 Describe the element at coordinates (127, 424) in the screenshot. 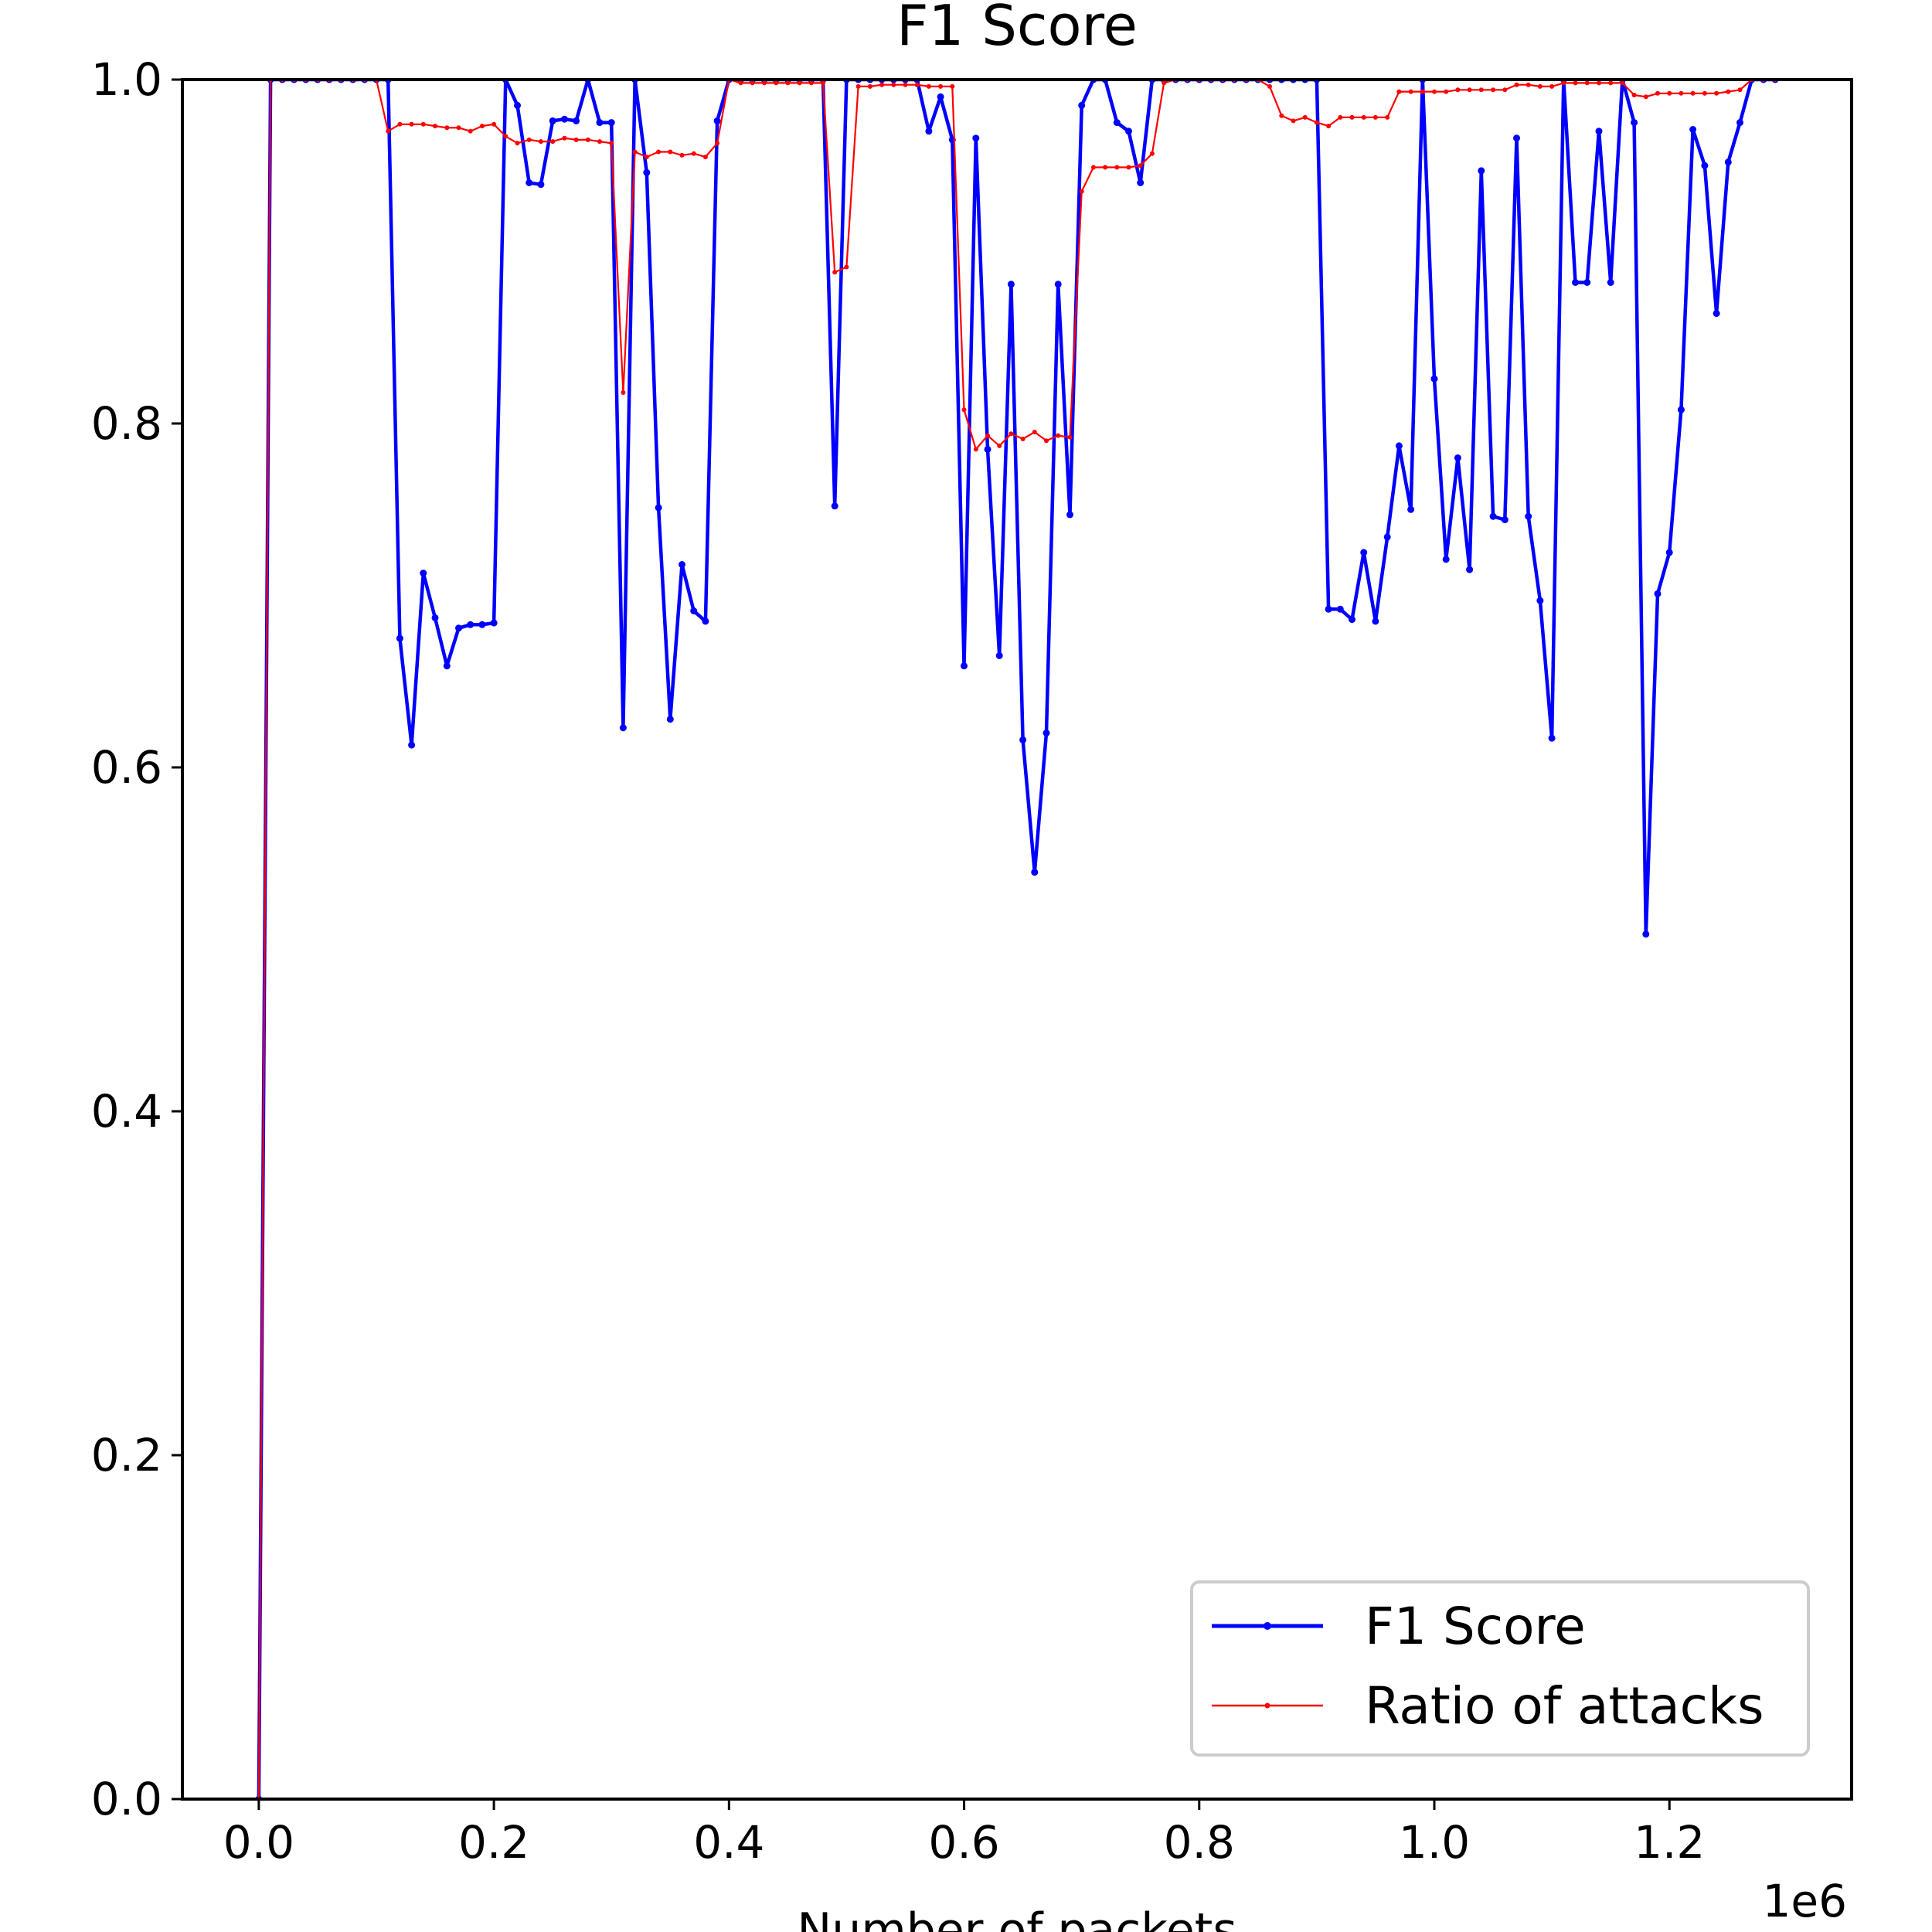

I see `y-tick-label: 0.8` at that location.